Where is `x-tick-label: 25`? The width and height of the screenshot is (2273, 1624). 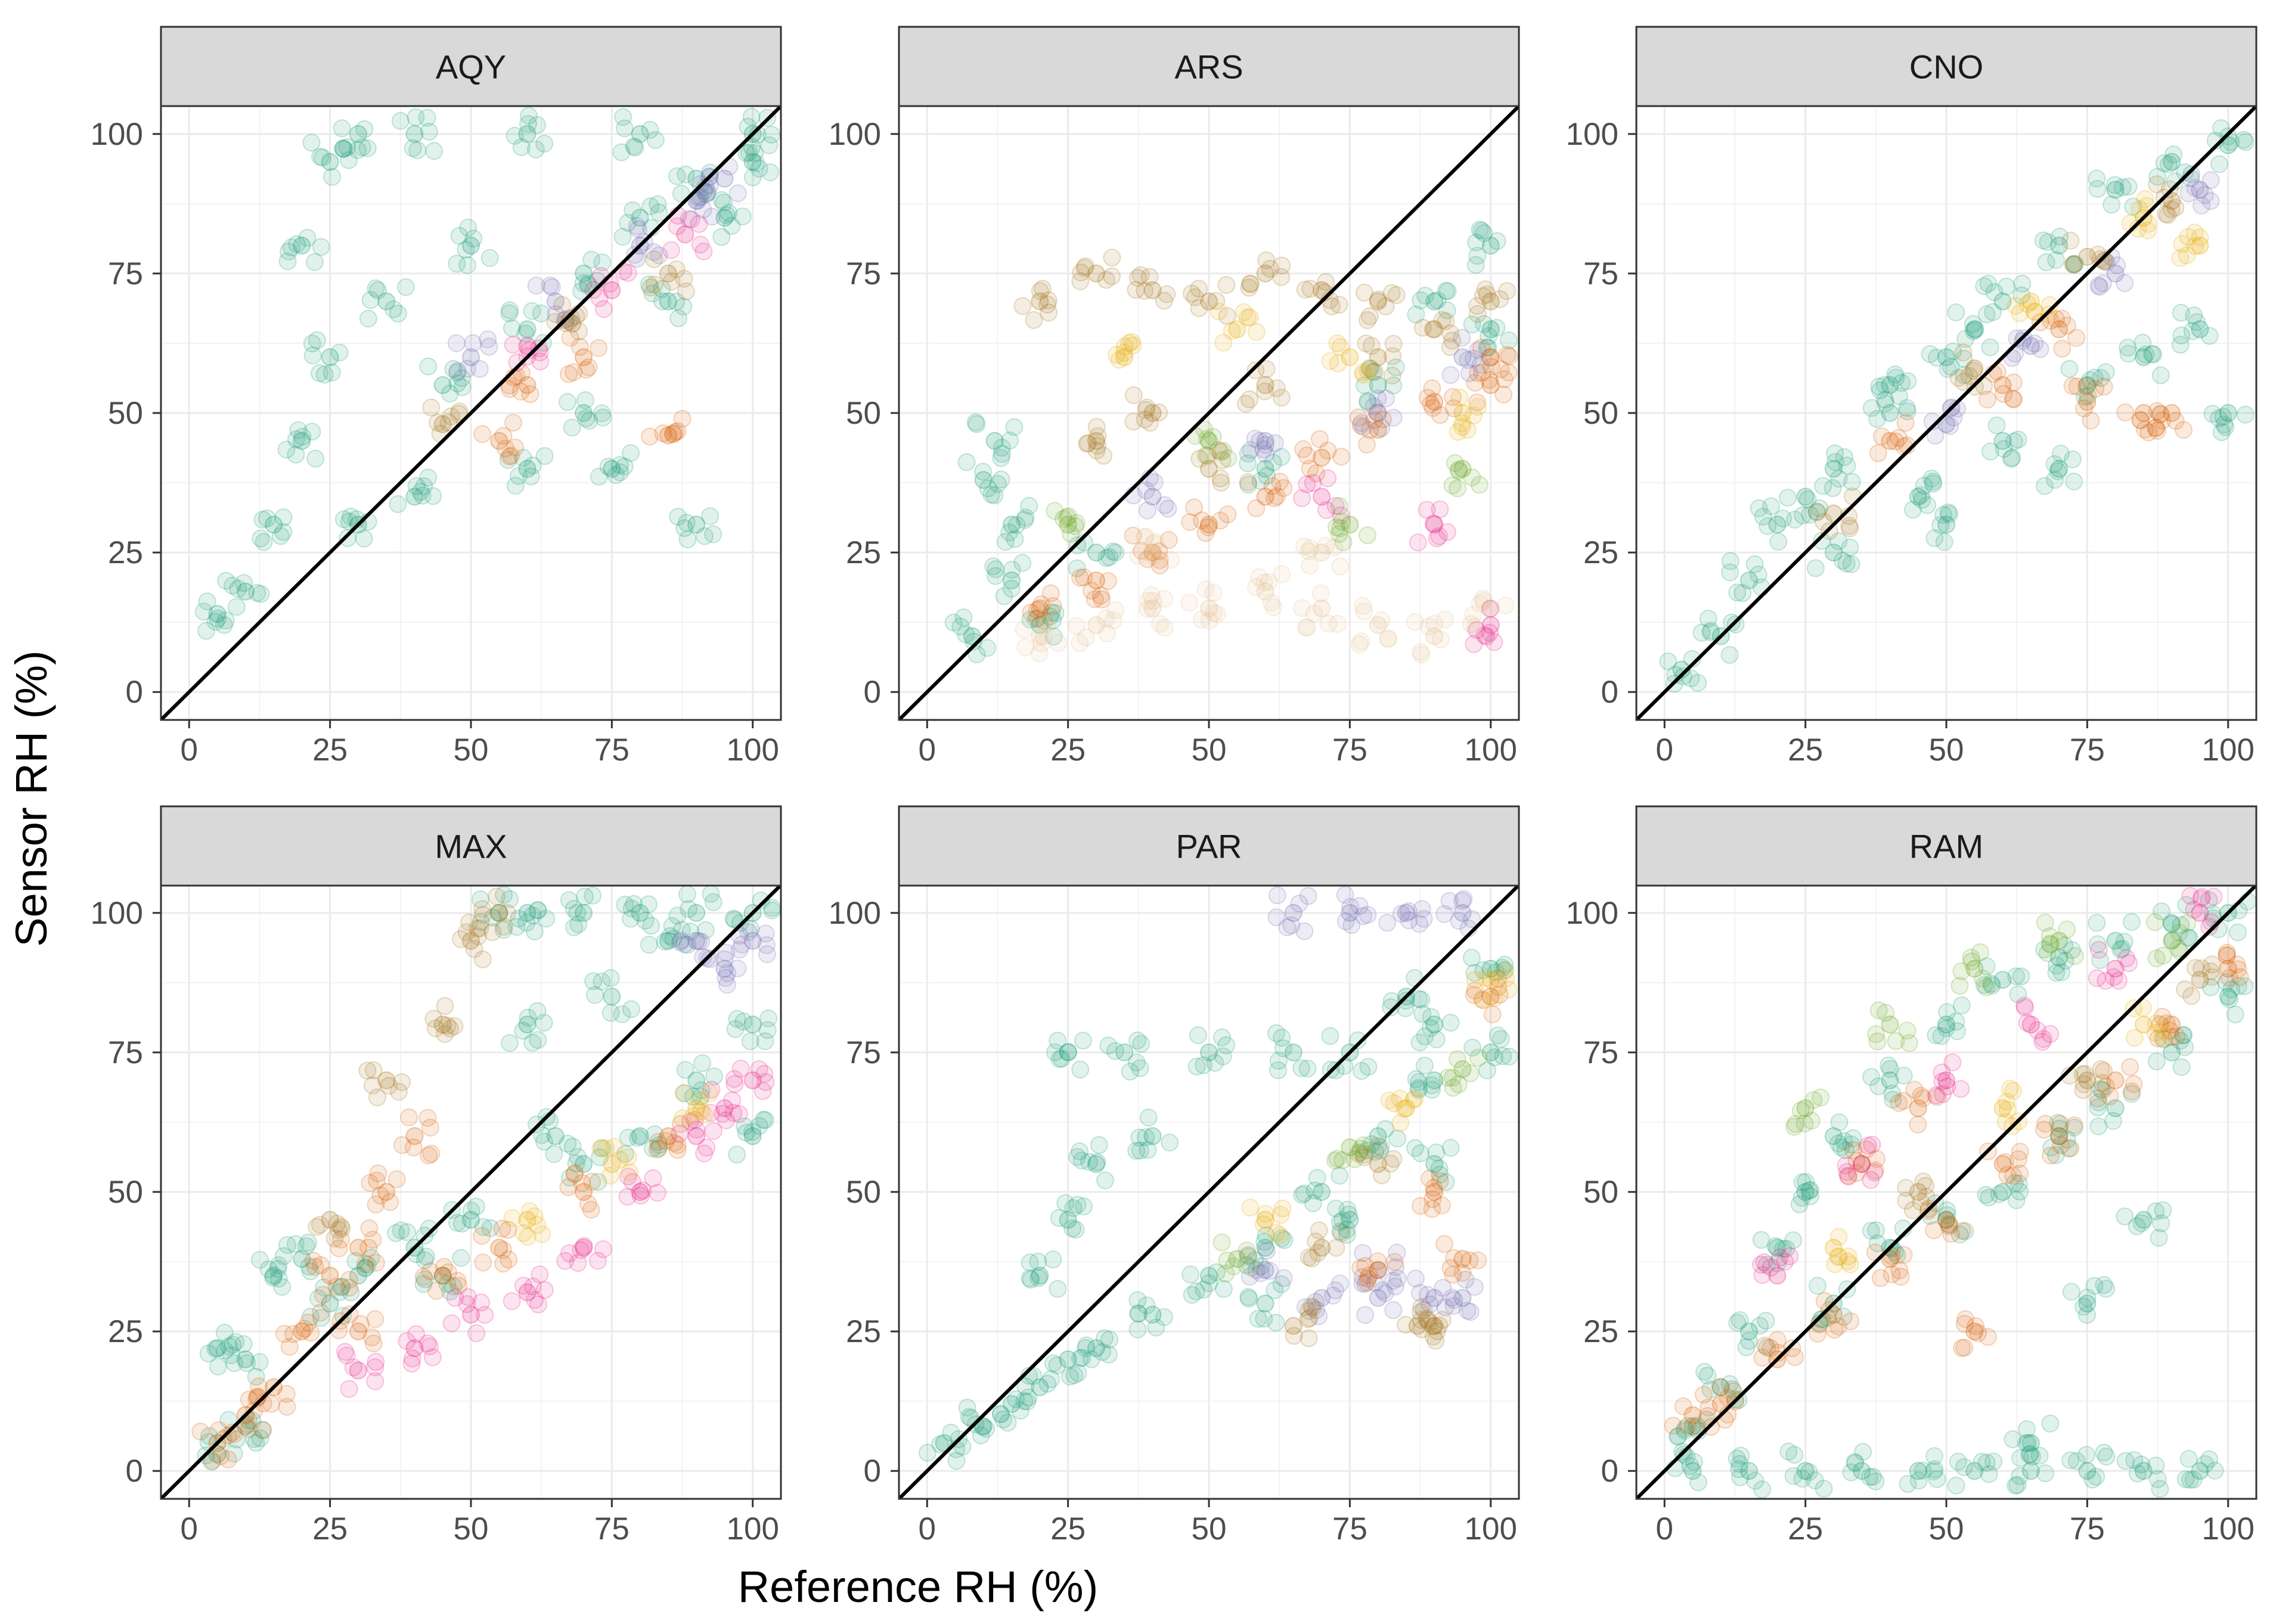 x-tick-label: 25 is located at coordinates (1068, 750).